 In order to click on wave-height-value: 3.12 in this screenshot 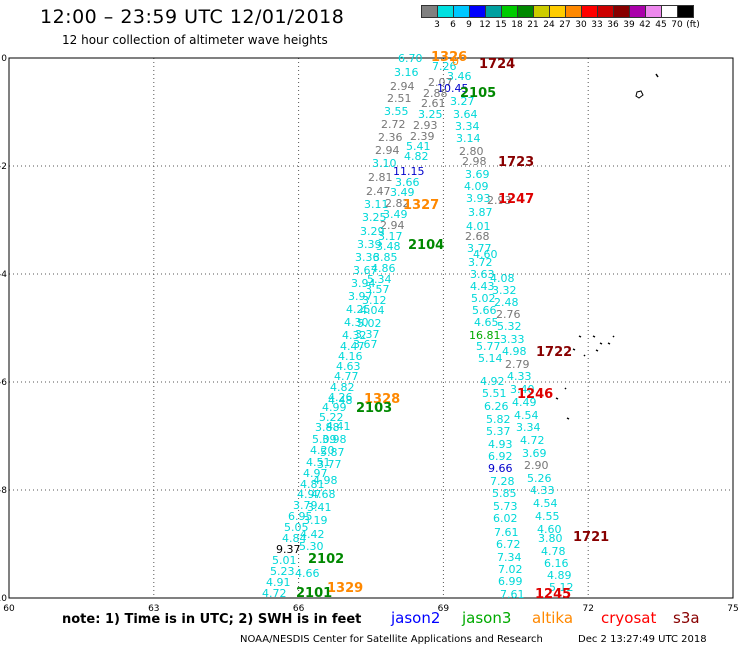, I will do `click(374, 300)`.